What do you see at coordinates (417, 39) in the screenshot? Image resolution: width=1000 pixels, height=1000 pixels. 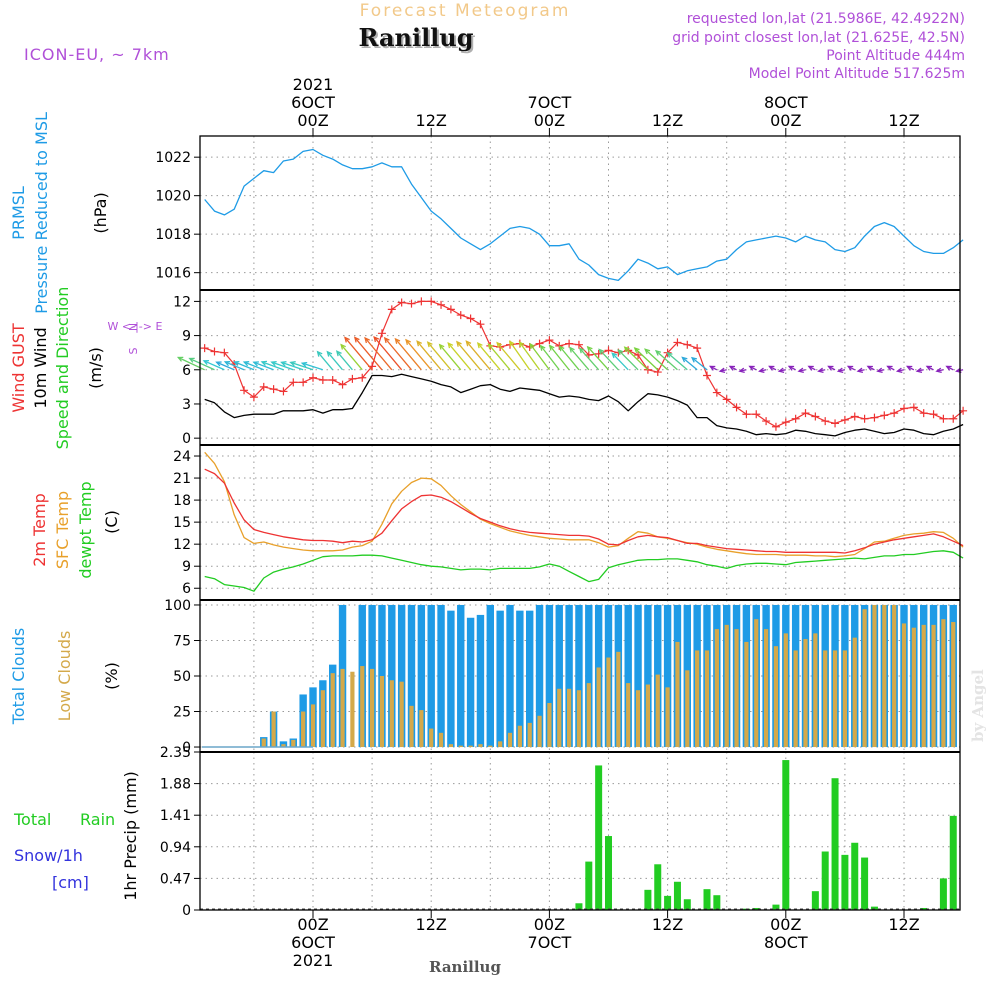 I see `location-title: Ranillug` at bounding box center [417, 39].